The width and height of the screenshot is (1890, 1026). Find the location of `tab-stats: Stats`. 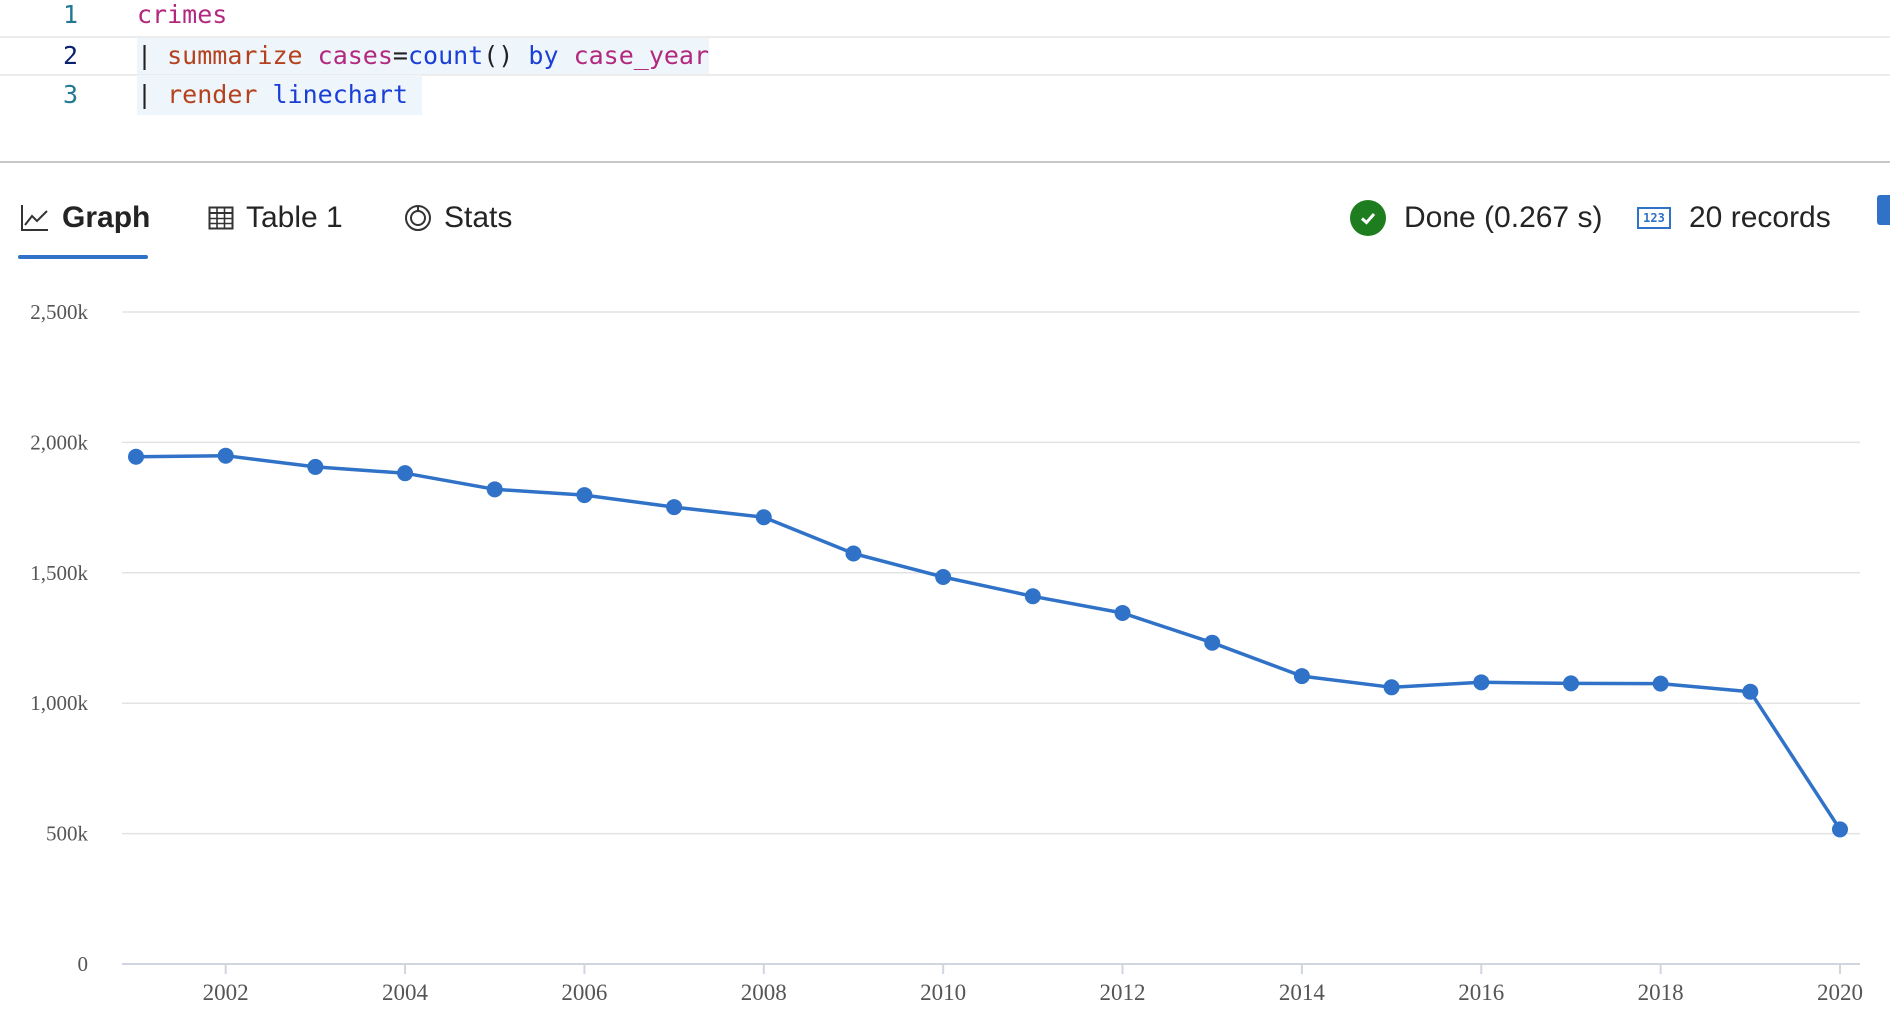

tab-stats: Stats is located at coordinates (458, 218).